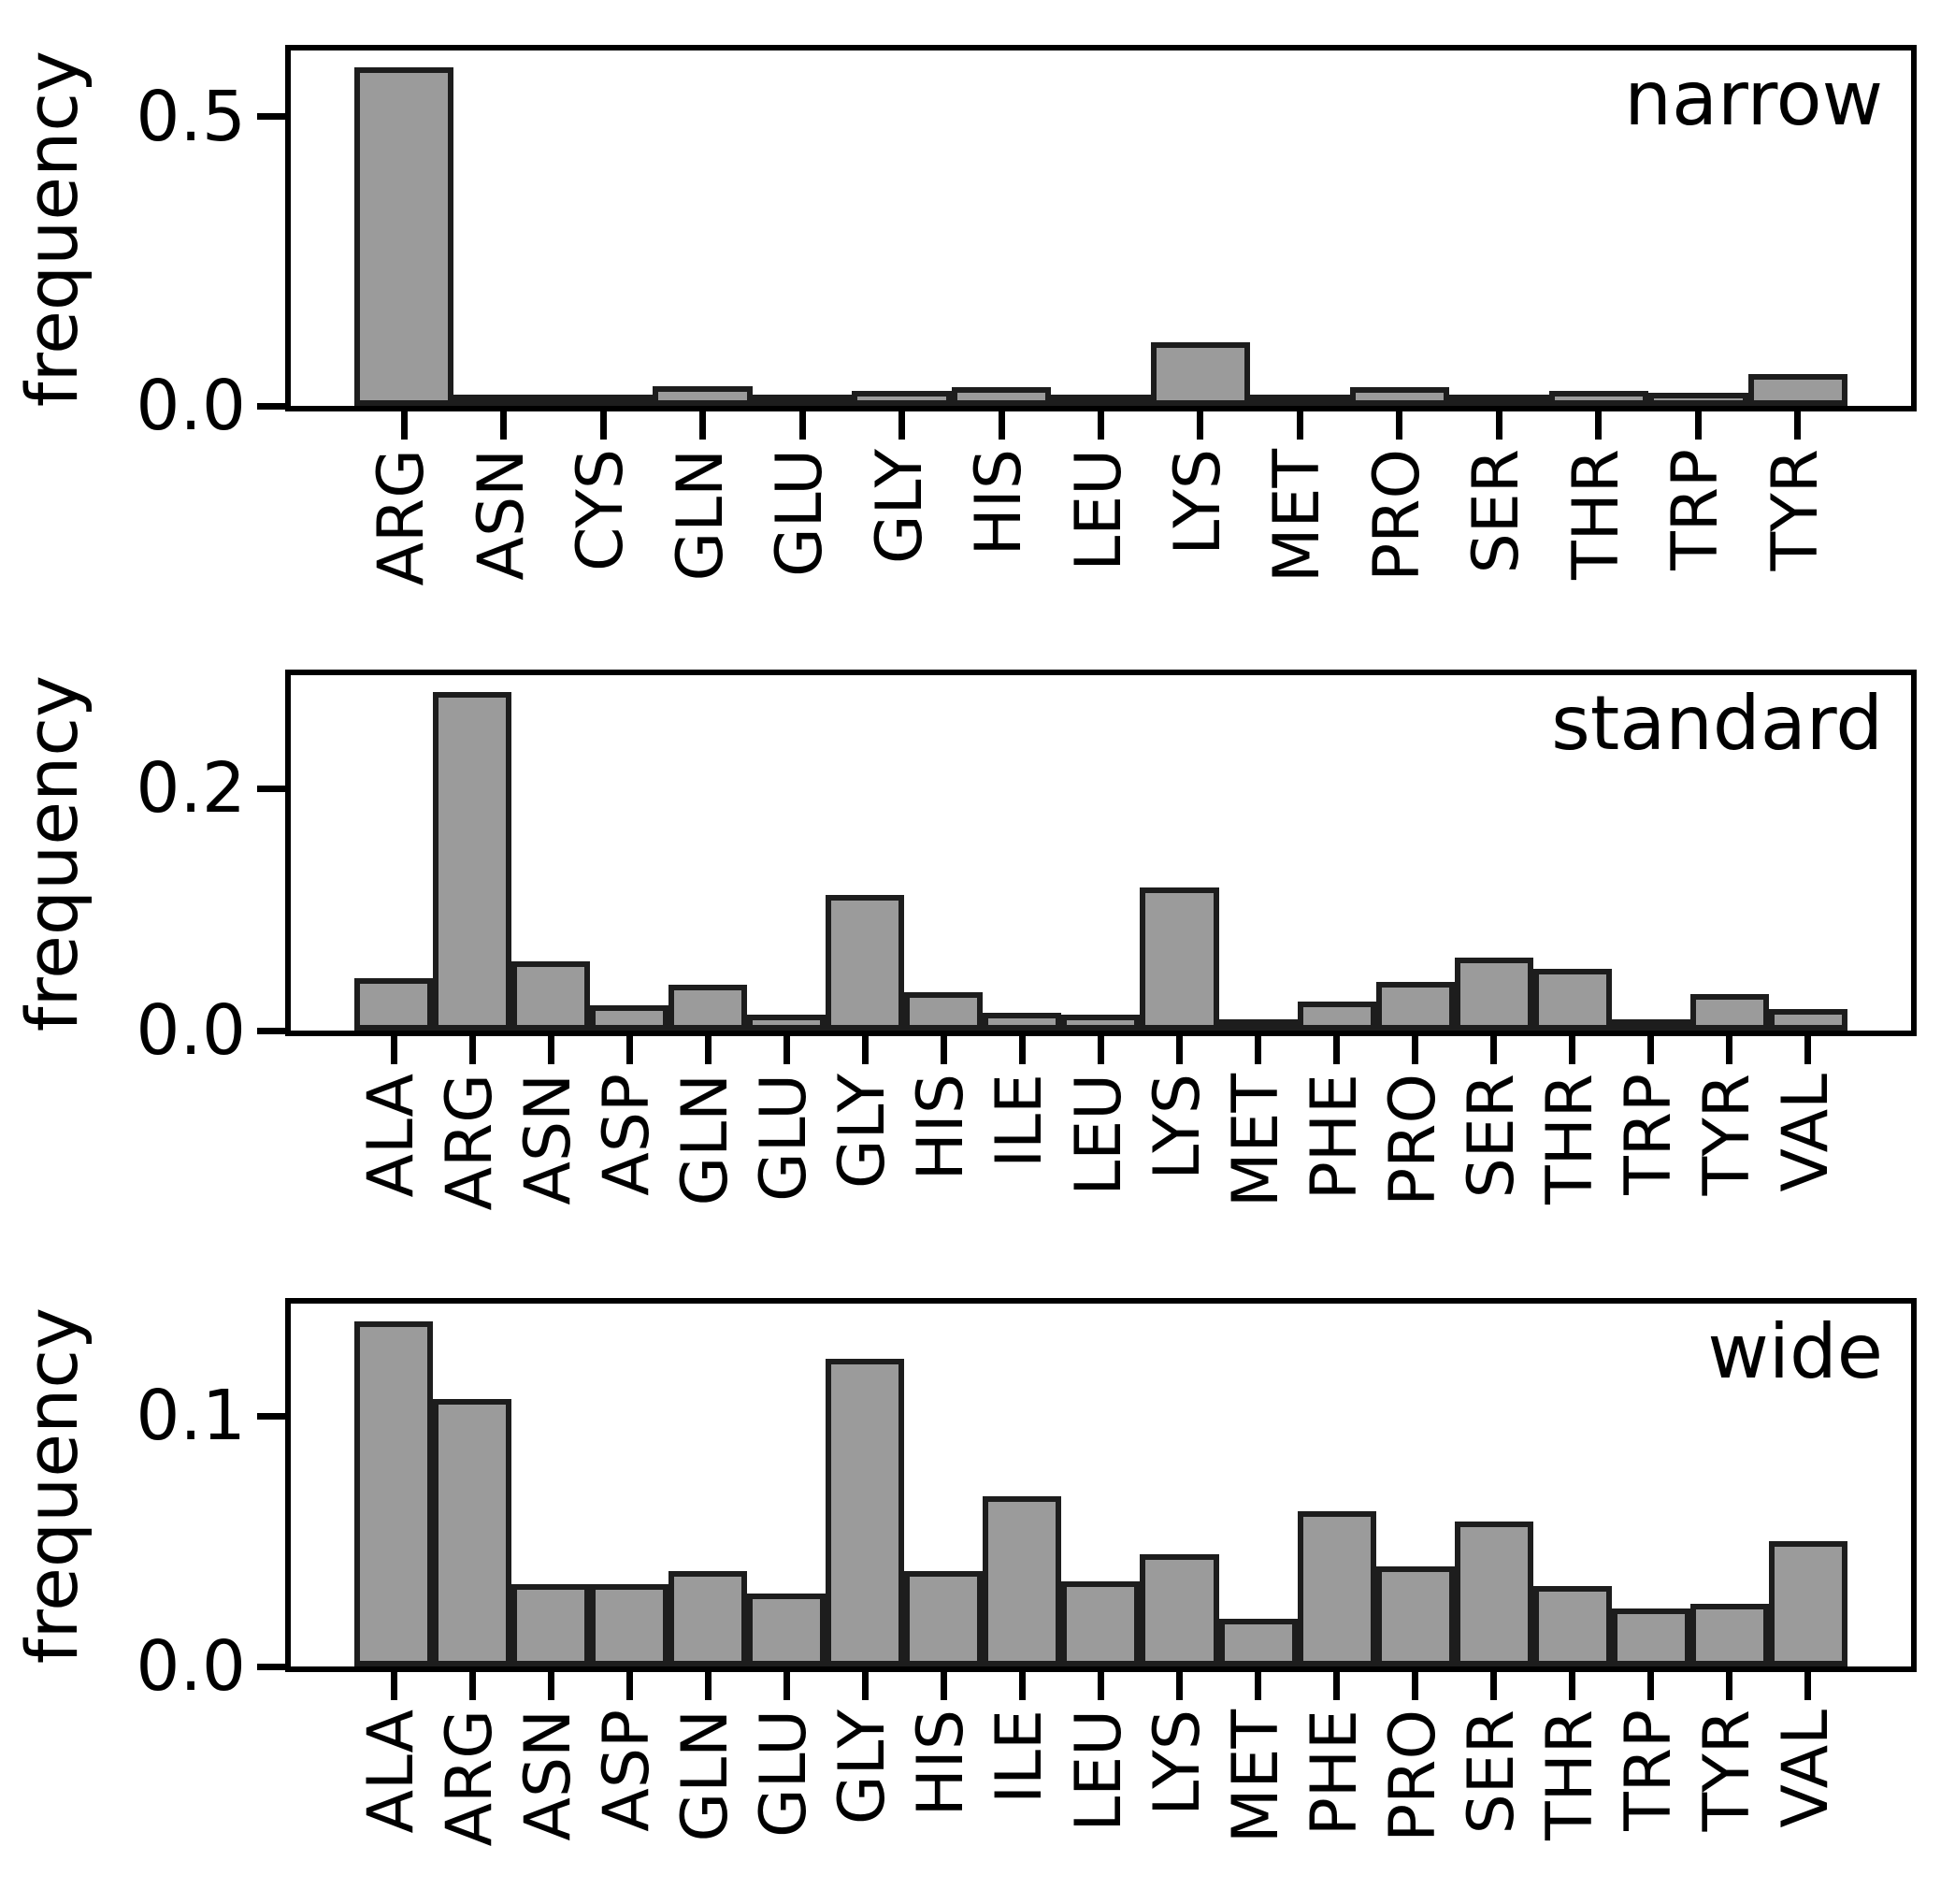 This screenshot has height=1904, width=1955. I want to click on subplot-title: standard, so click(1717, 723).